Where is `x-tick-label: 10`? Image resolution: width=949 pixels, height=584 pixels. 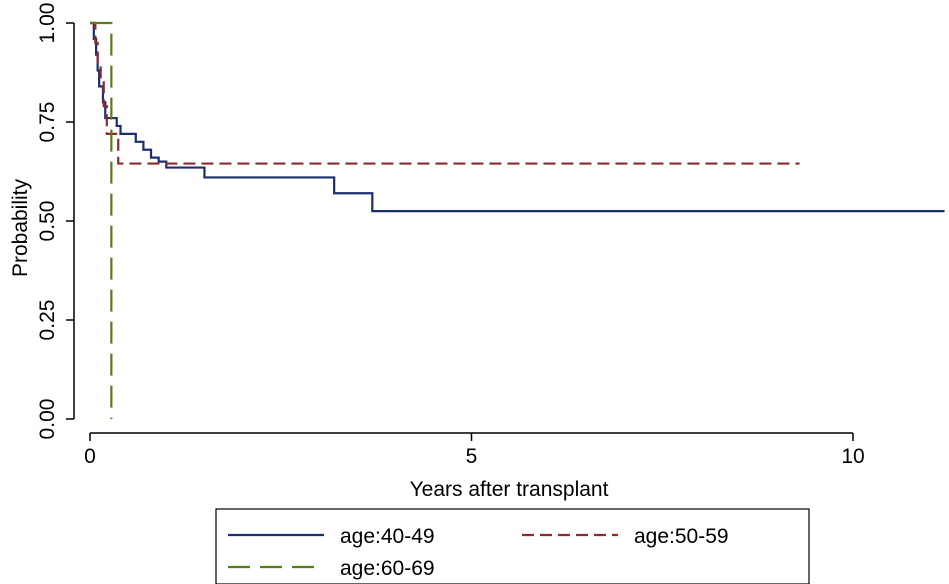 x-tick-label: 10 is located at coordinates (852, 456).